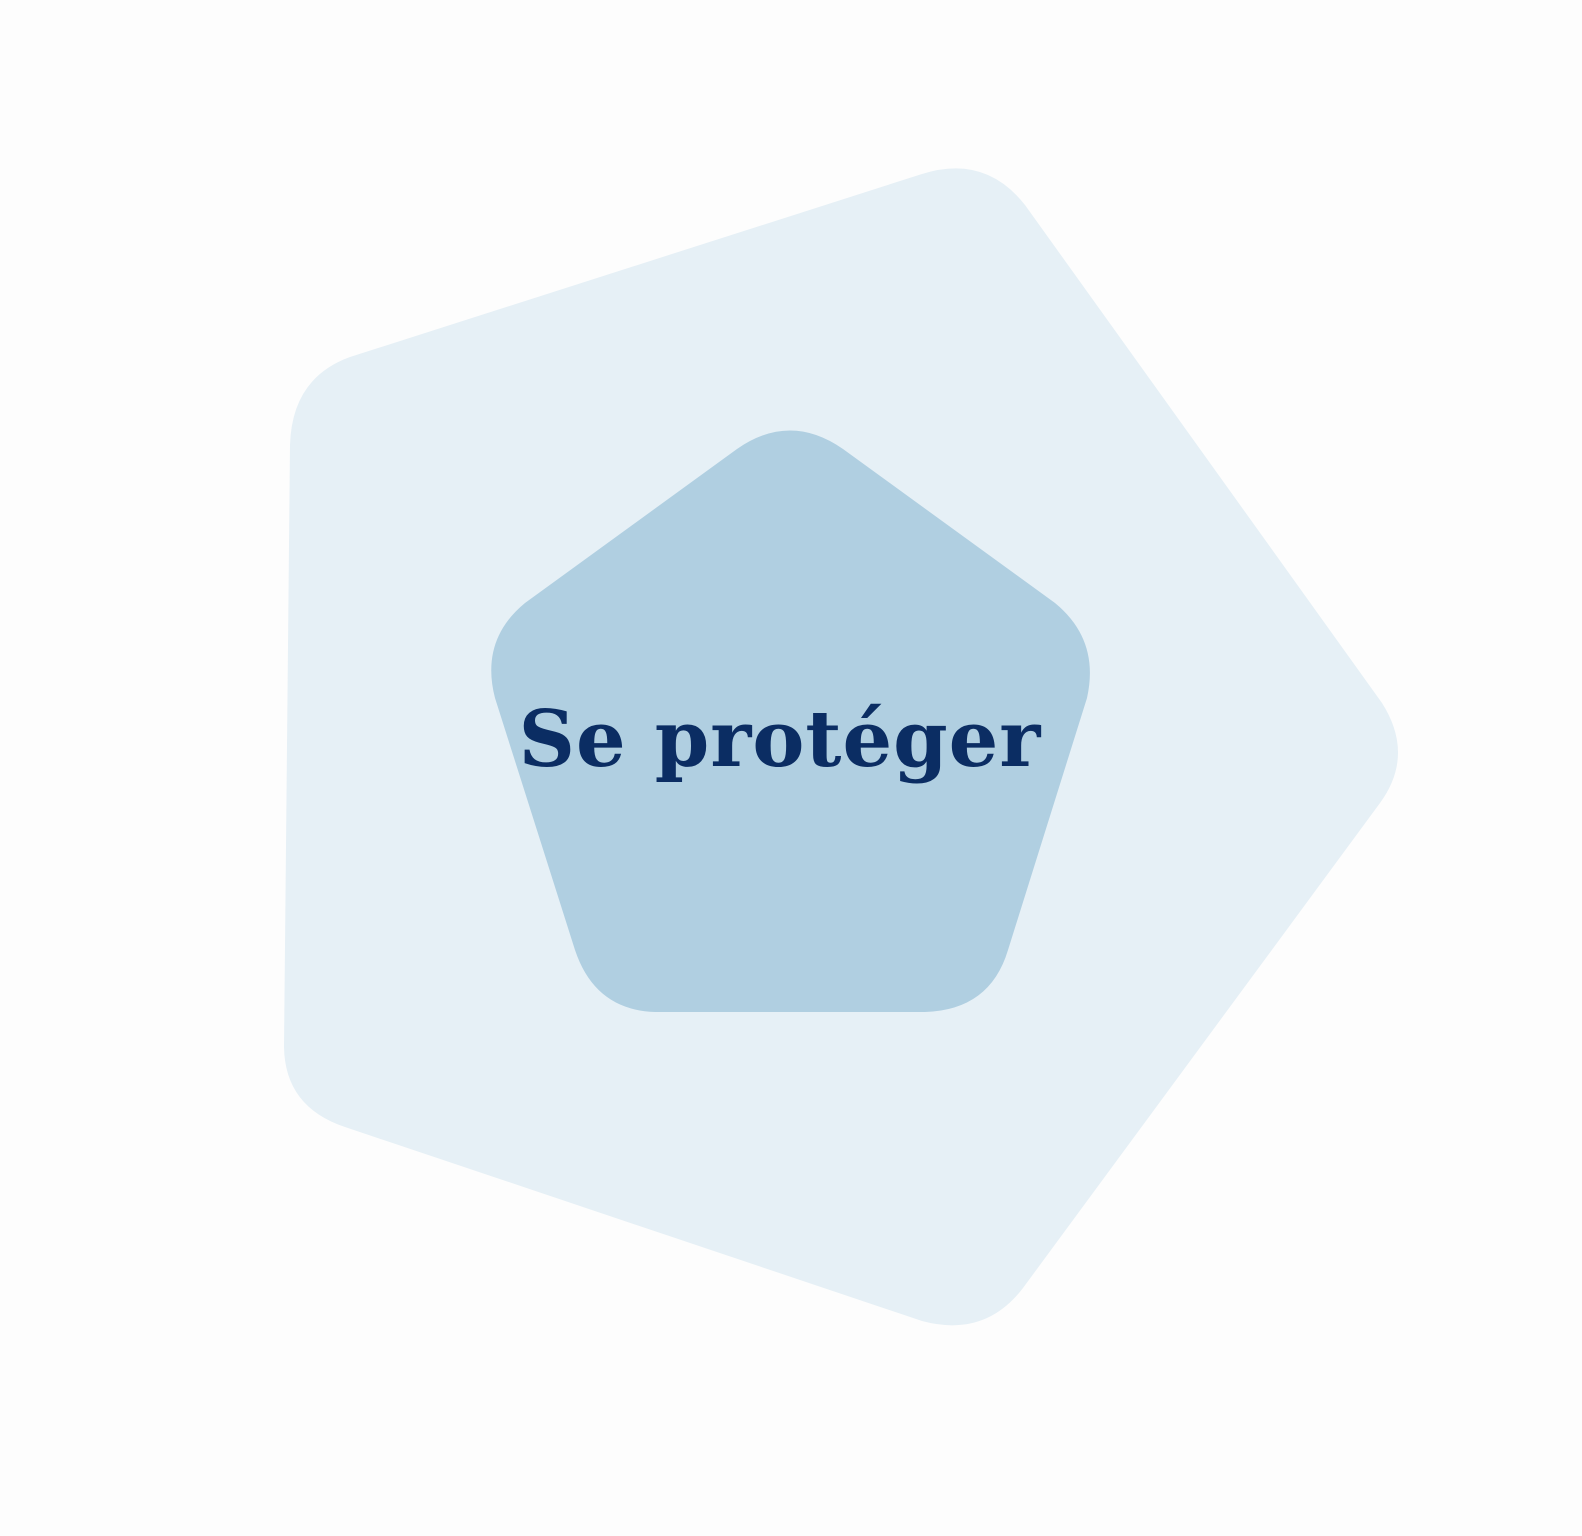 This screenshot has width=1582, height=1536. Describe the element at coordinates (780, 740) in the screenshot. I see `title-text: Se protéger` at that location.